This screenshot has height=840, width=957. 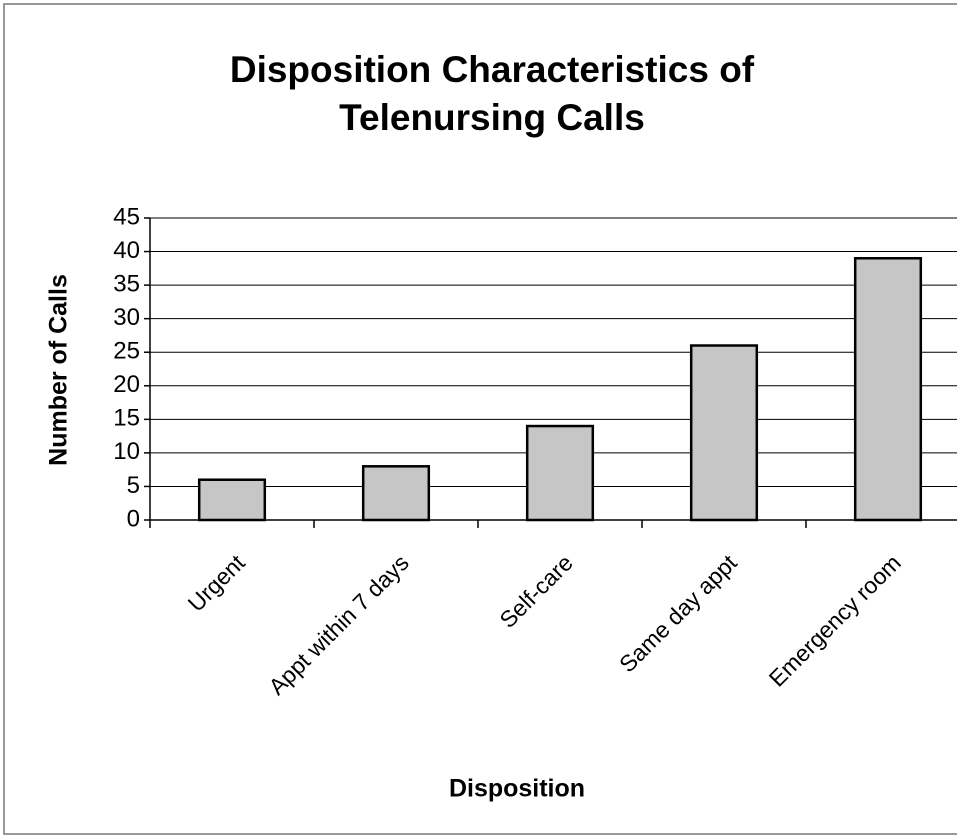 What do you see at coordinates (133, 485) in the screenshot?
I see `y-tick-label: 5` at bounding box center [133, 485].